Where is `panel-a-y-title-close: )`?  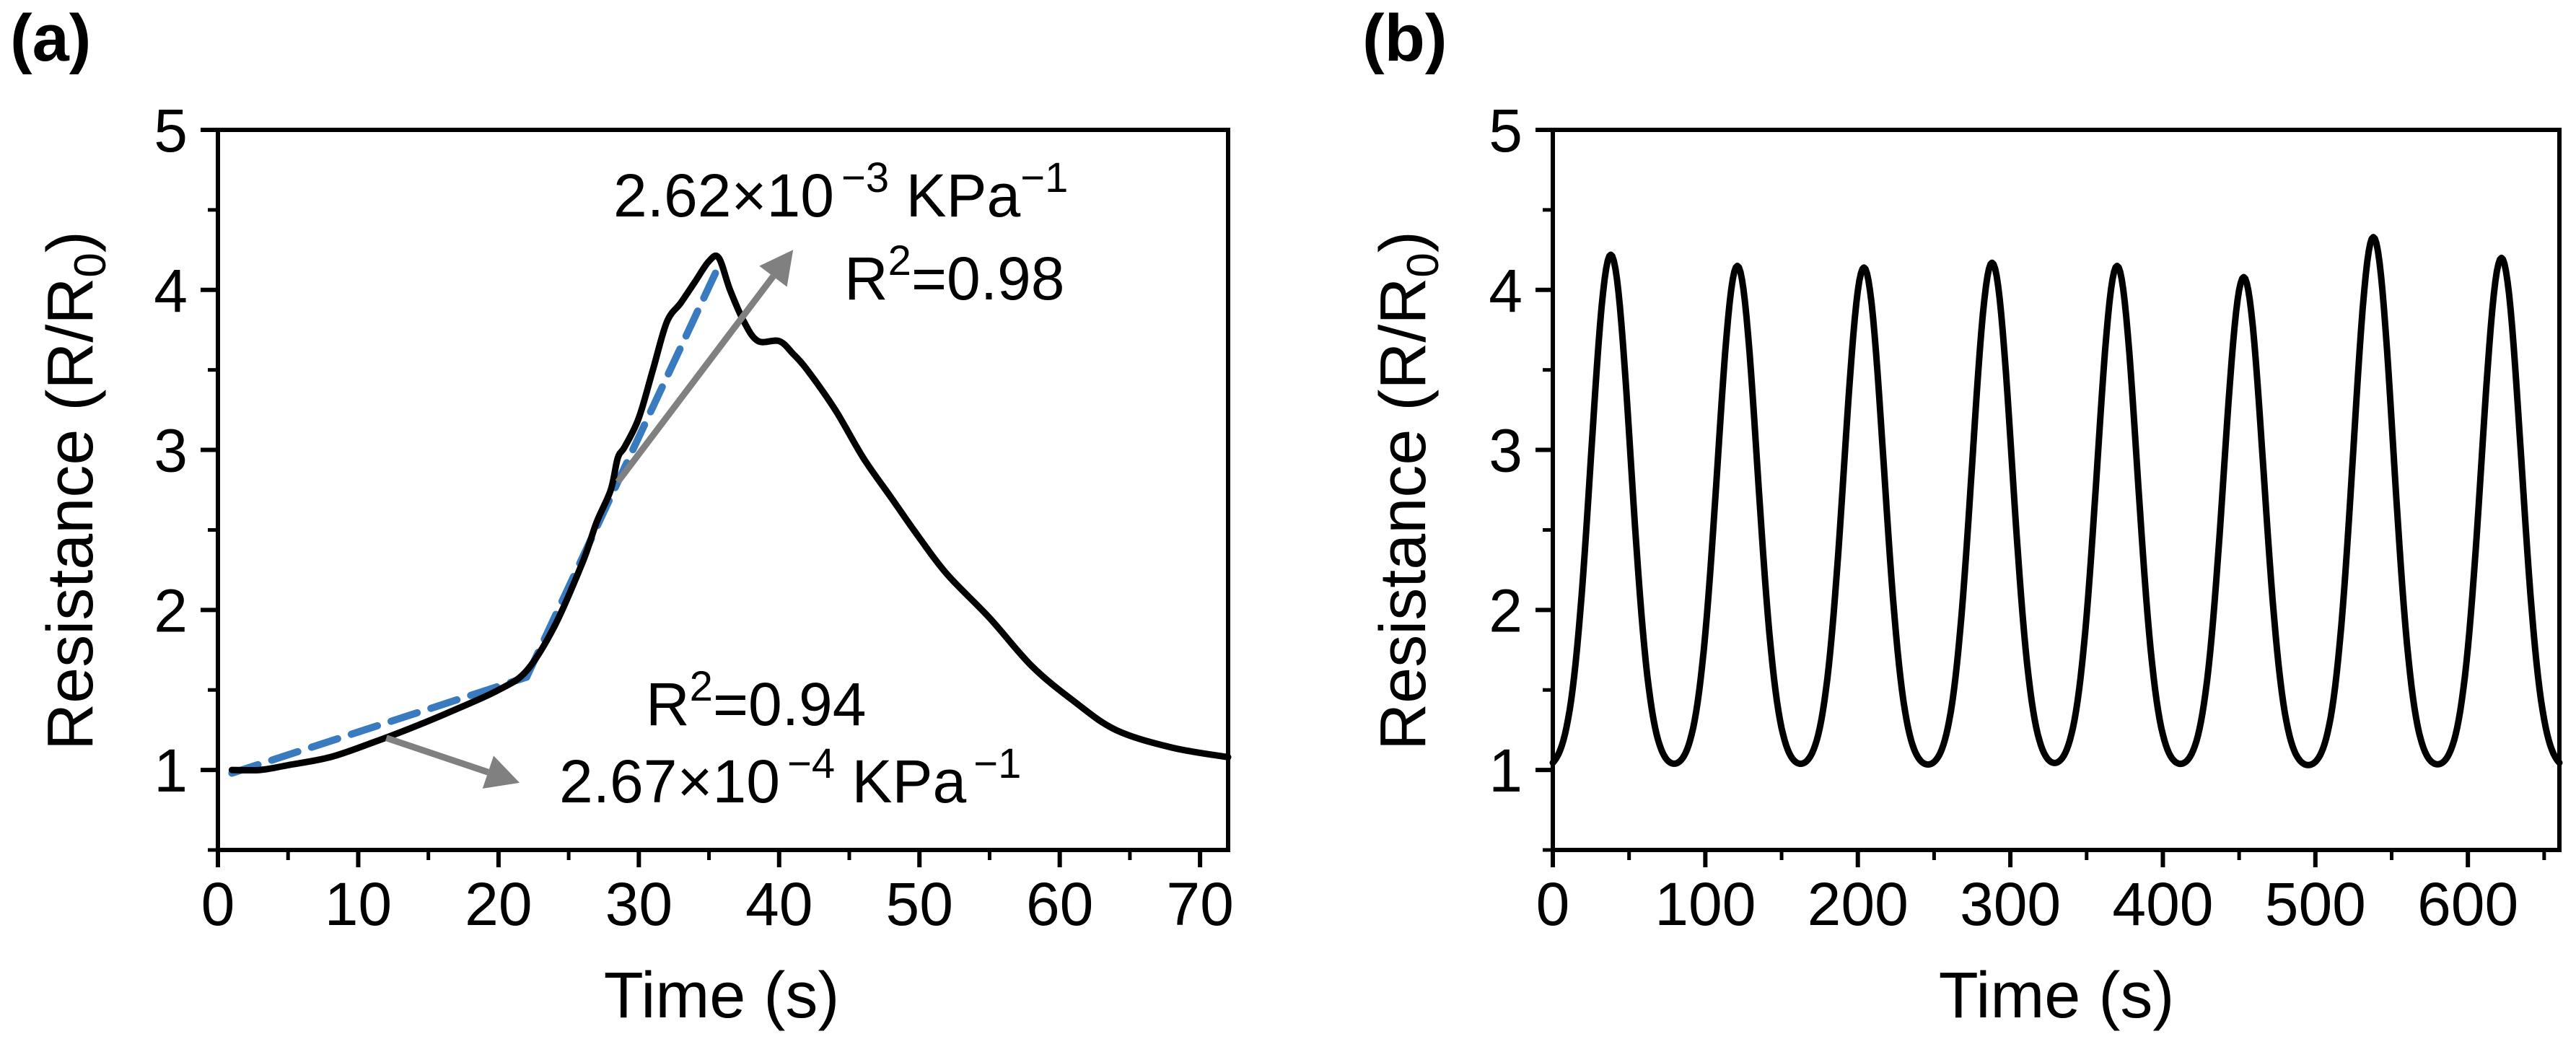 panel-a-y-title-close: ) is located at coordinates (71, 242).